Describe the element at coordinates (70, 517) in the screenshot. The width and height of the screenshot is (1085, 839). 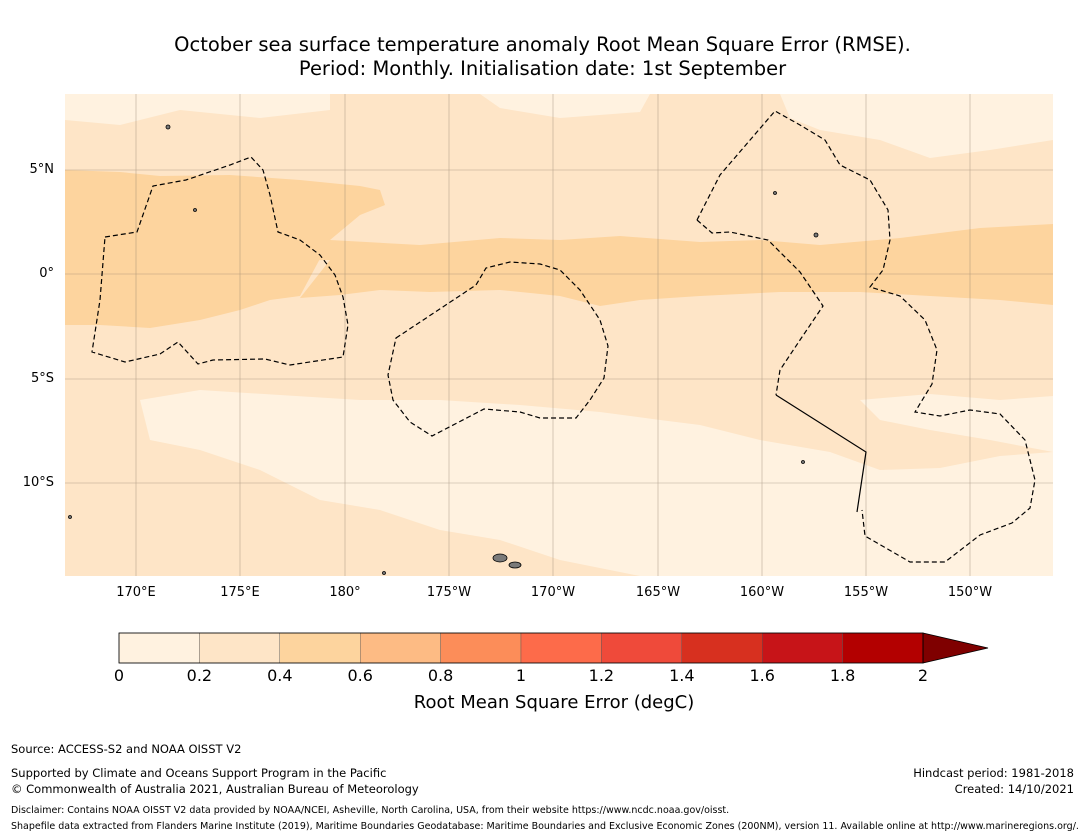
I see `island-wallis` at that location.